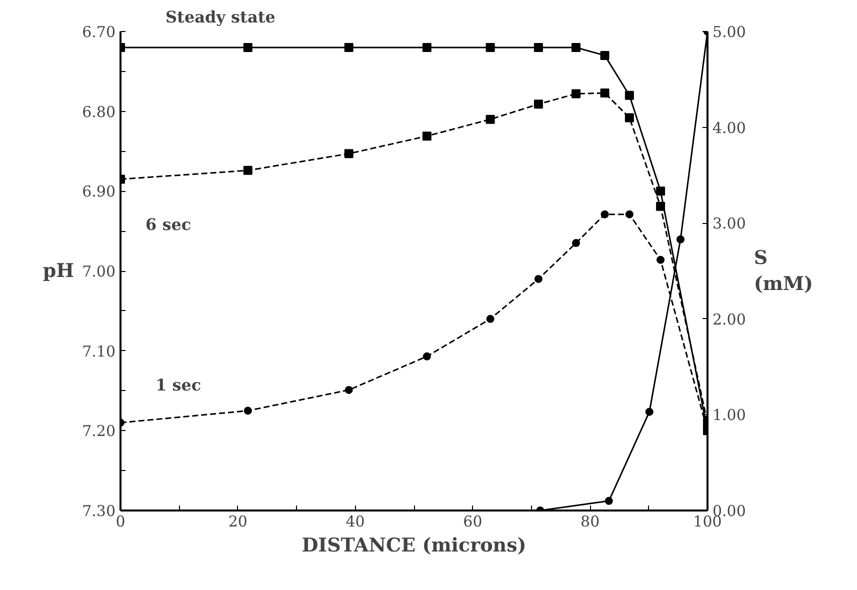  I want to click on y2-tick-label: 5.00, so click(729, 32).